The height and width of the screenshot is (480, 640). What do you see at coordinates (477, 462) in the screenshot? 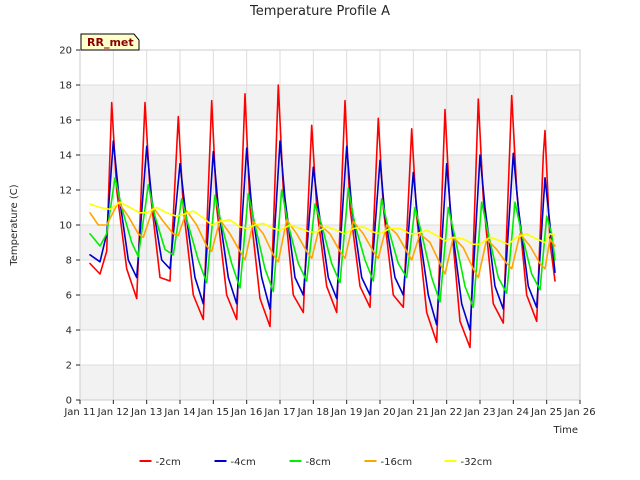
I see `legend-label: -32cm` at bounding box center [477, 462].